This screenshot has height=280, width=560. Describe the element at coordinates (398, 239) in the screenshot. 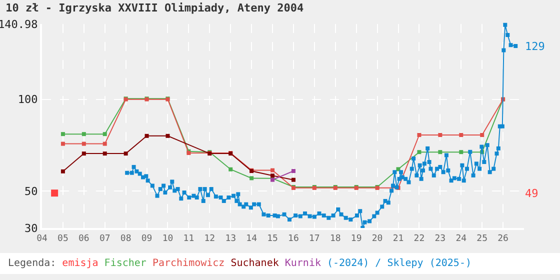

I see `x-tick-label: 21` at that location.